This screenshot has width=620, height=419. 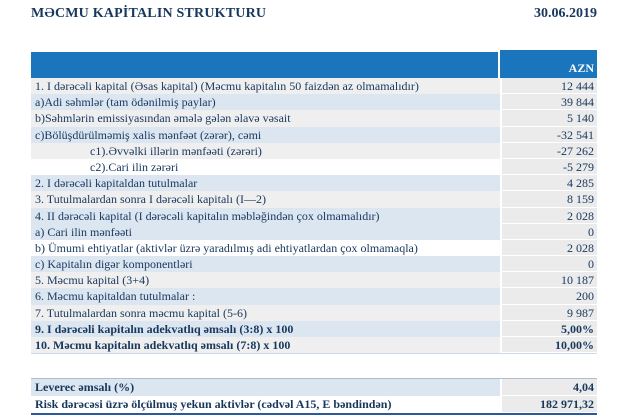 What do you see at coordinates (548, 150) in the screenshot?
I see `row-value: -27 262` at bounding box center [548, 150].